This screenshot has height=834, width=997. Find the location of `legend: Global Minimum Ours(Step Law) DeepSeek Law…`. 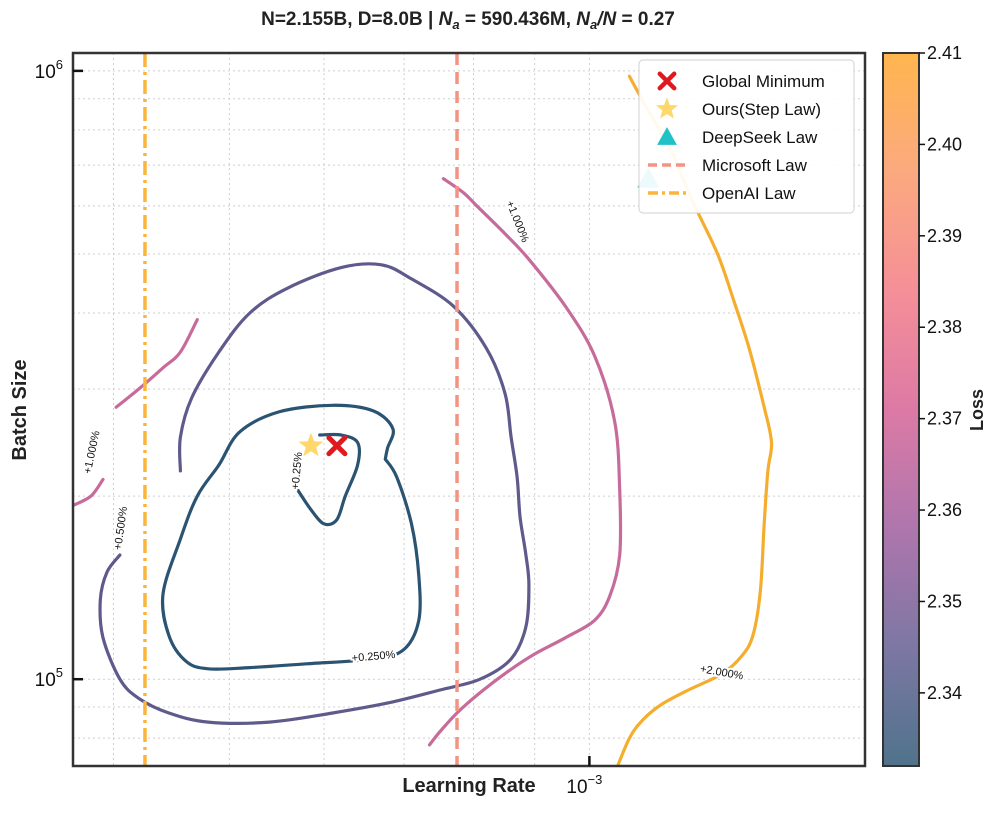

legend: Global Minimum Ours(Step Law) DeepSeek Law… is located at coordinates (746, 136).